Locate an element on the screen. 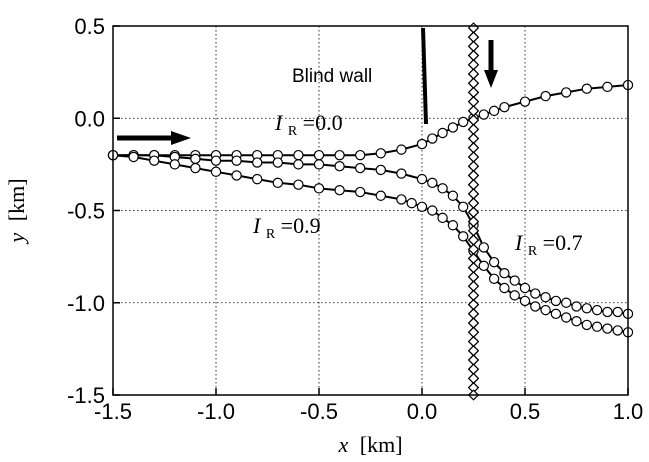 The width and height of the screenshot is (649, 462). x-axis-ticks: -1.5 -1.0 -0.5 0.0 0.5 1.0 is located at coordinates (368, 406).